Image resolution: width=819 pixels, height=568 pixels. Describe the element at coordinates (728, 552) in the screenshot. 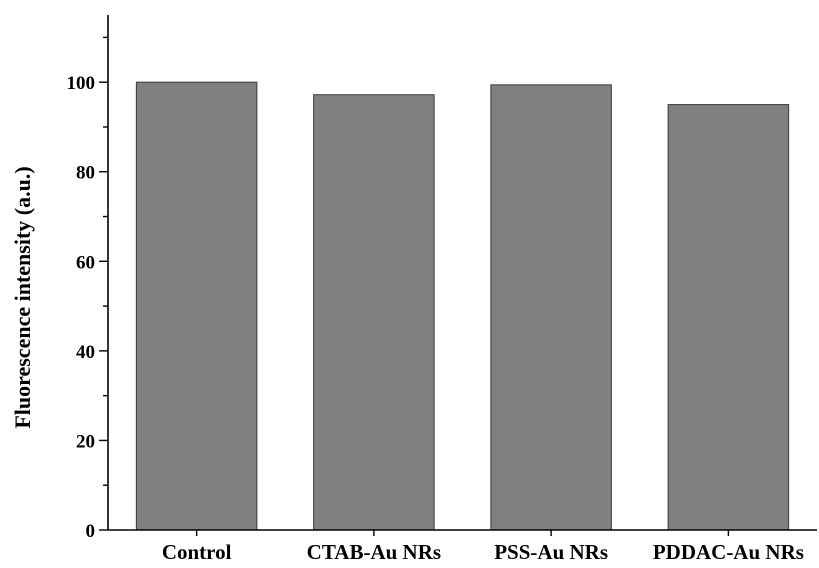

I see `x-category-label: PDDAC-Au NRs` at that location.